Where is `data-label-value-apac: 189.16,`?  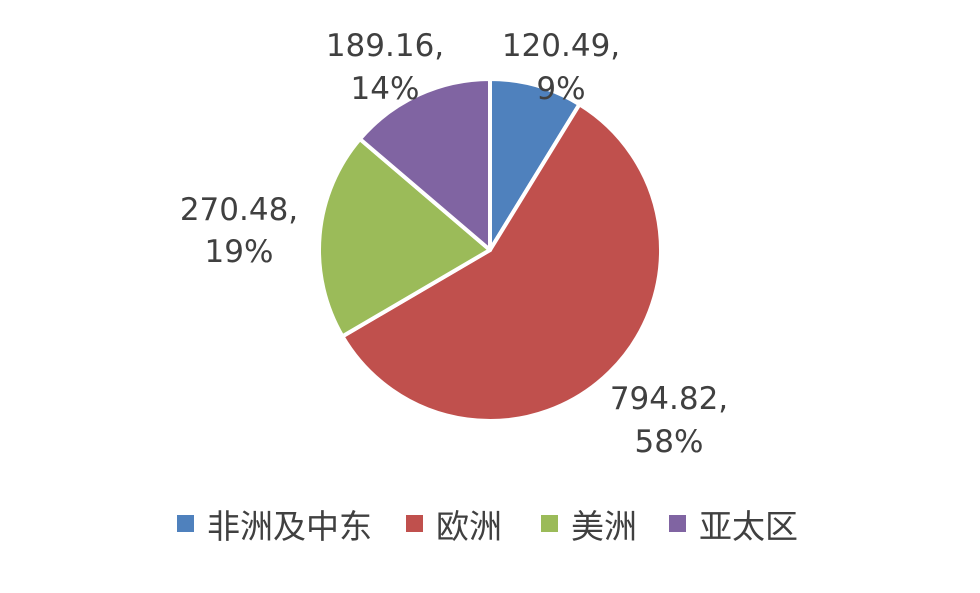 data-label-value-apac: 189.16, is located at coordinates (385, 46).